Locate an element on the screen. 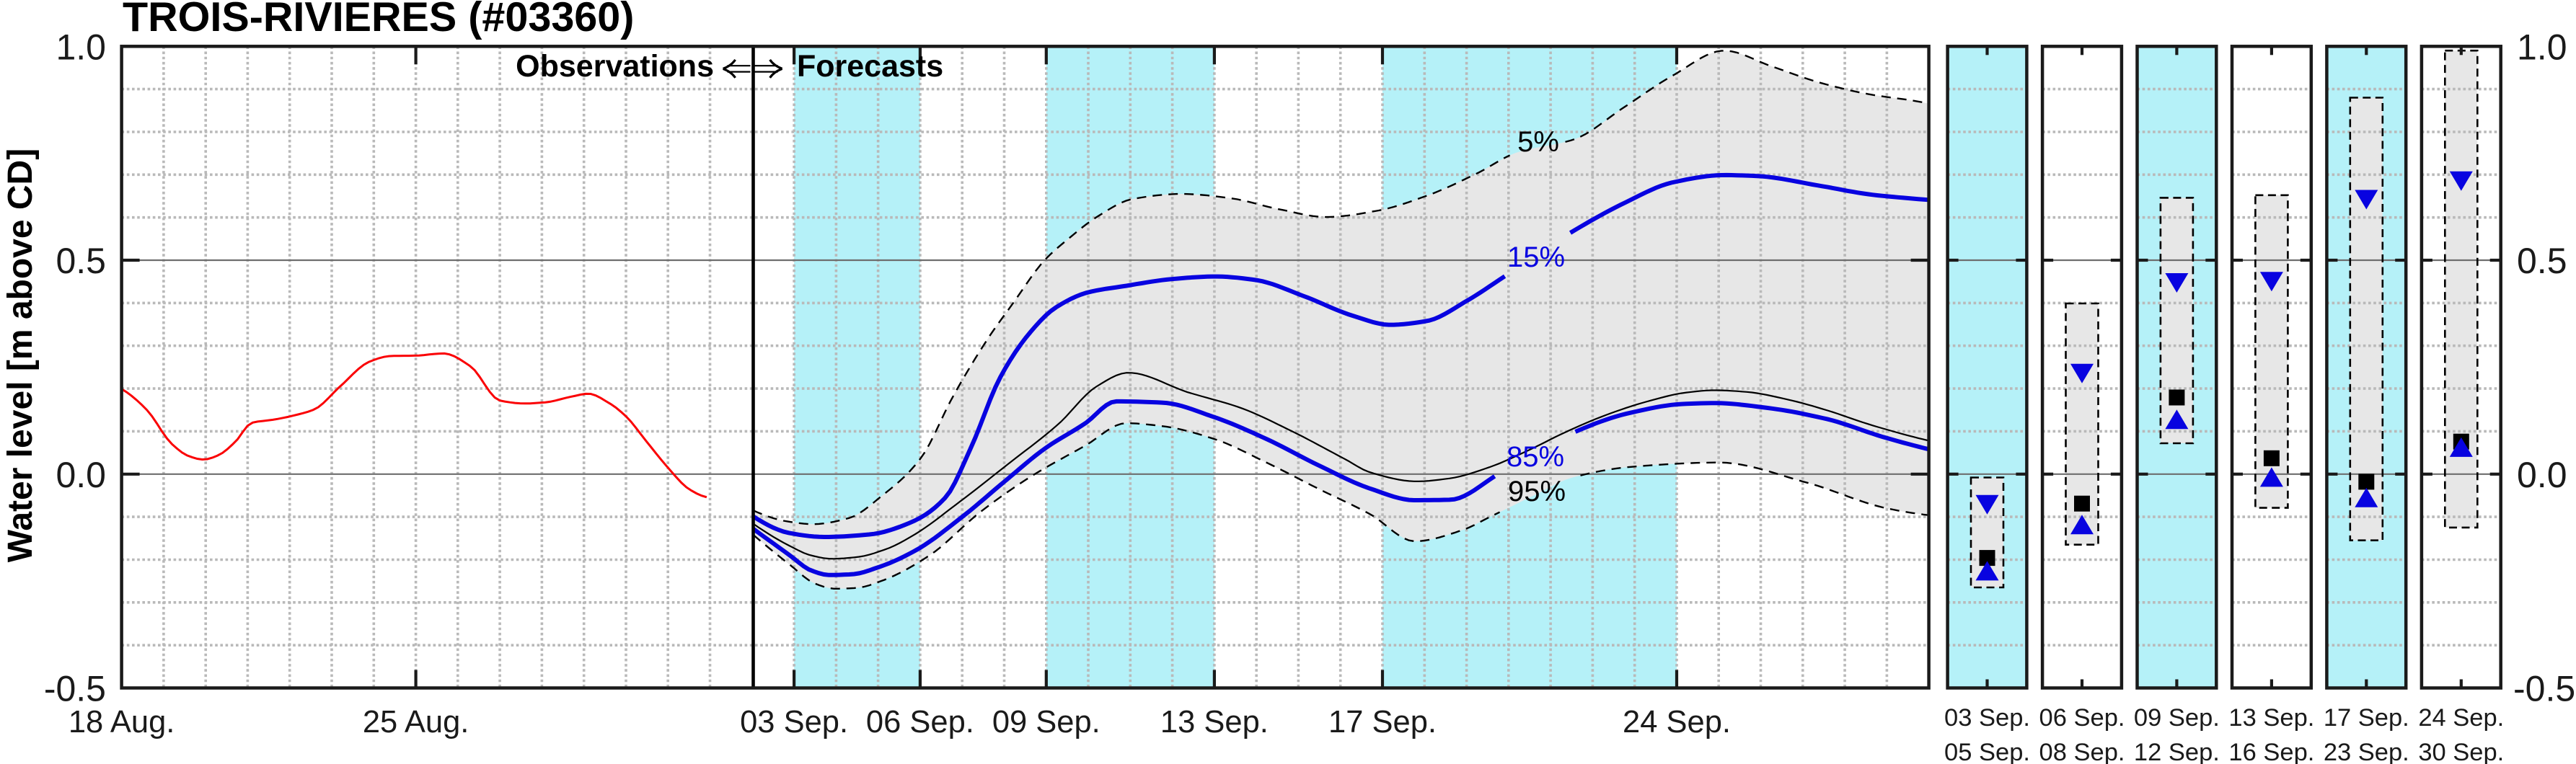 Image resolution: width=2576 pixels, height=764 pixels. svg-text: 05 Sep. is located at coordinates (1987, 751).